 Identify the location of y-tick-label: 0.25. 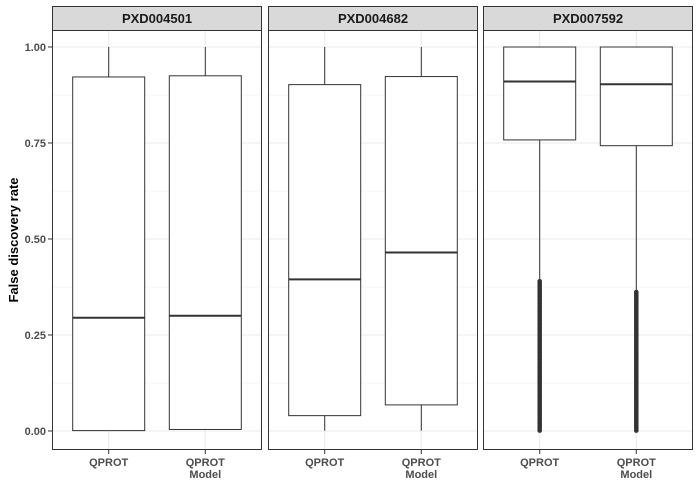
(35, 336).